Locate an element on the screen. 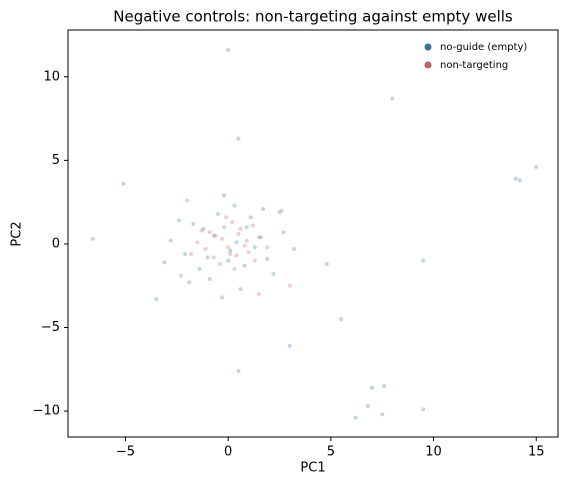  x-tick-label: −5 is located at coordinates (125, 452).